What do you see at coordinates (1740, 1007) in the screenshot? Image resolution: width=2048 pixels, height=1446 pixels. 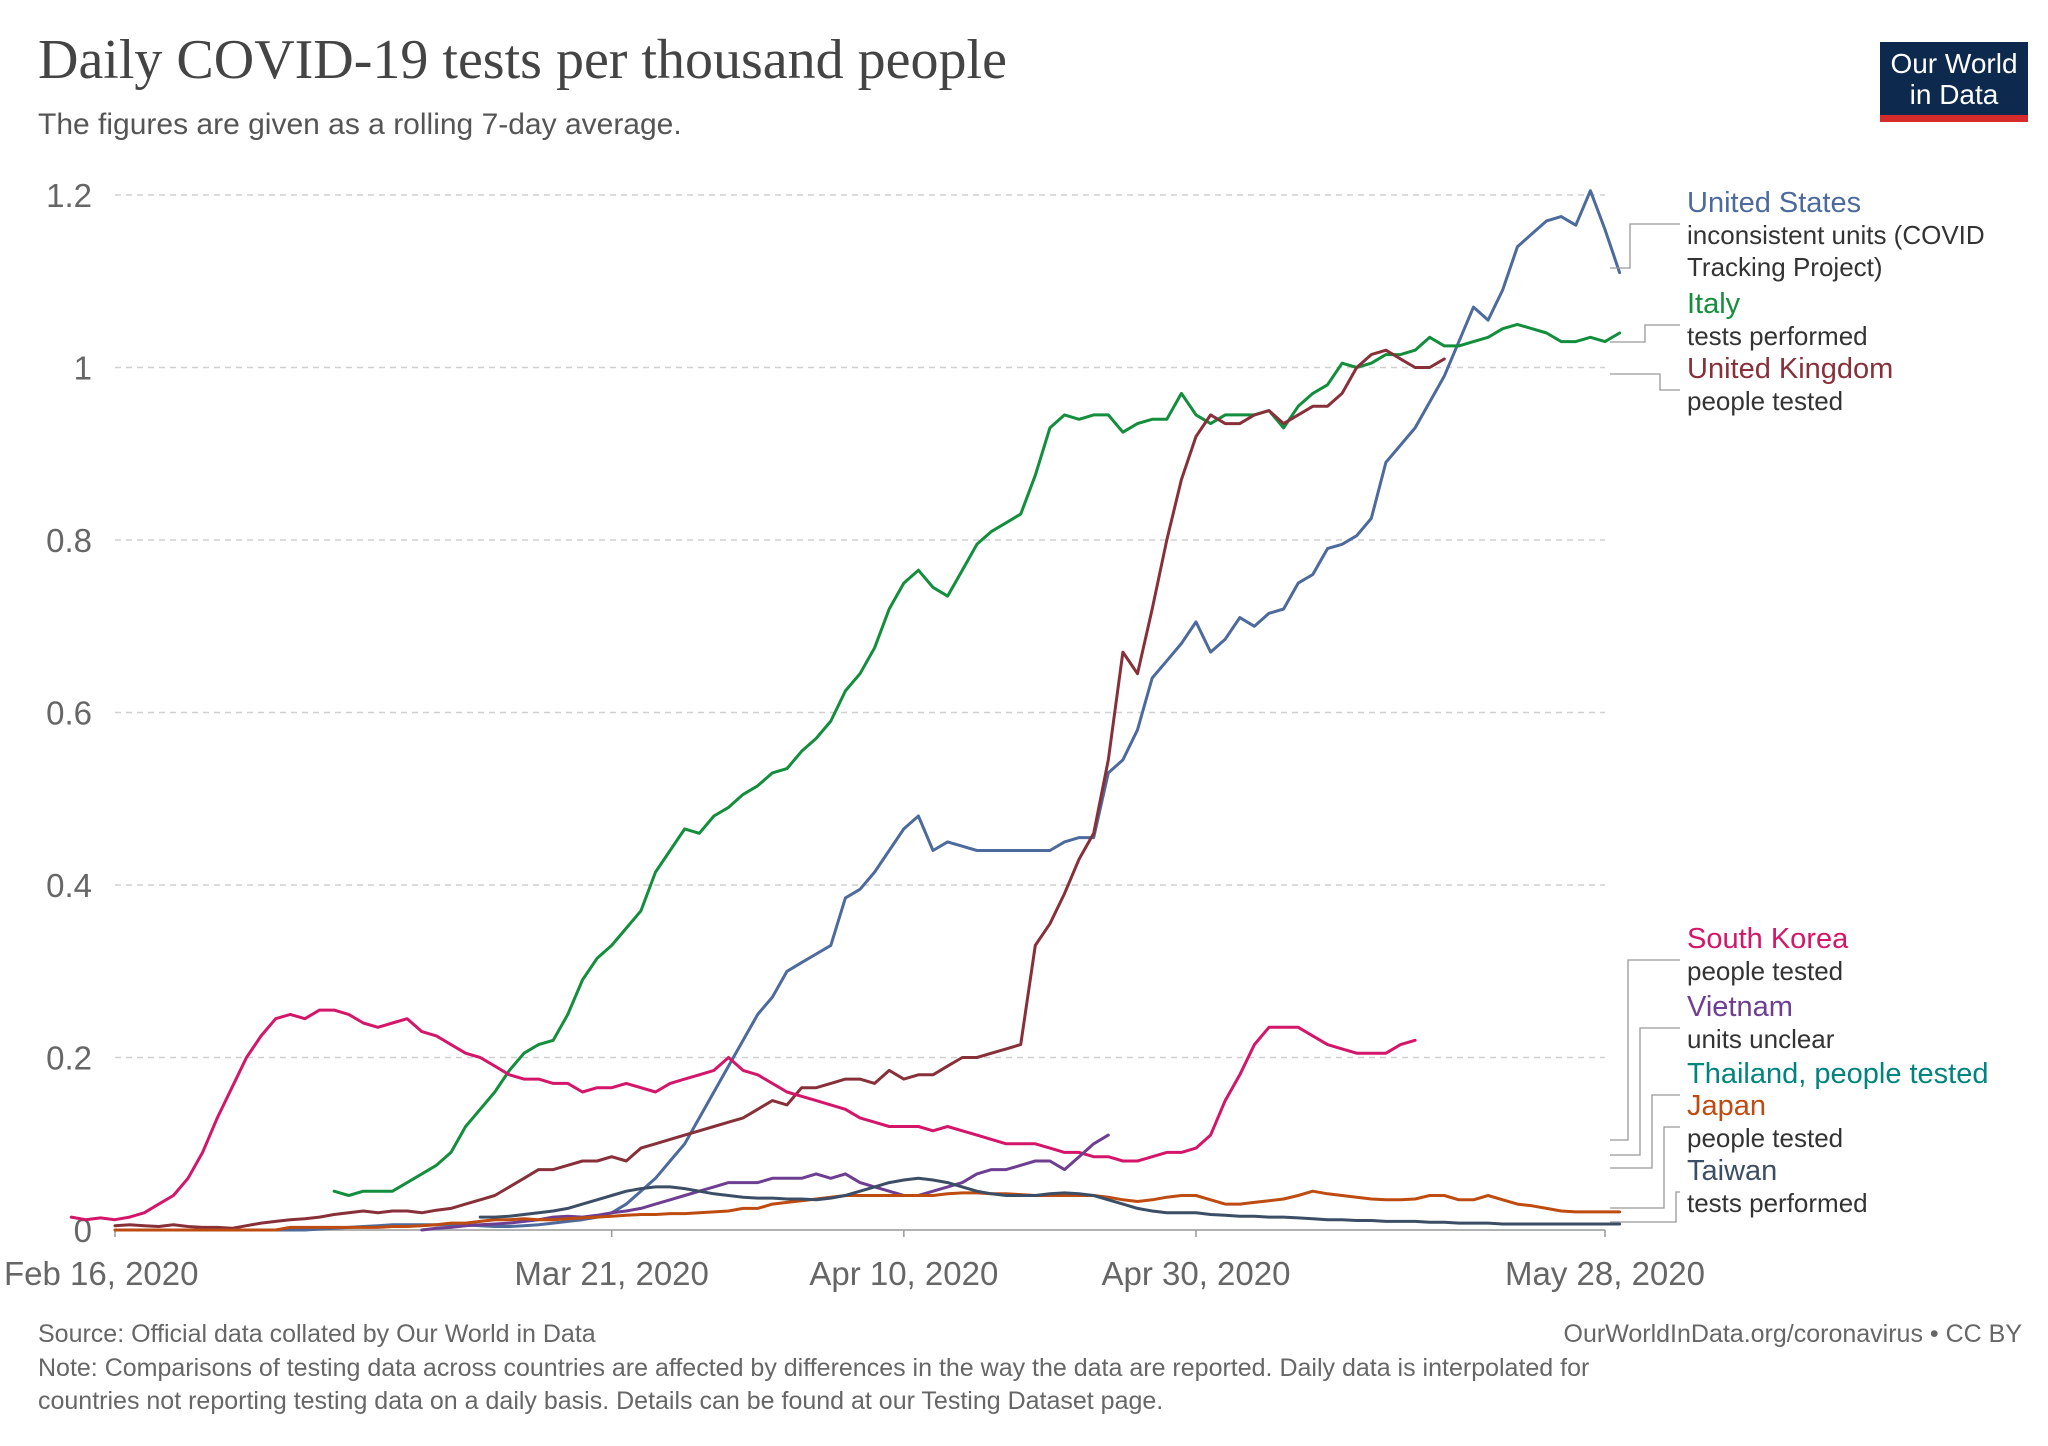 I see `series-name-label: Vietnam` at bounding box center [1740, 1007].